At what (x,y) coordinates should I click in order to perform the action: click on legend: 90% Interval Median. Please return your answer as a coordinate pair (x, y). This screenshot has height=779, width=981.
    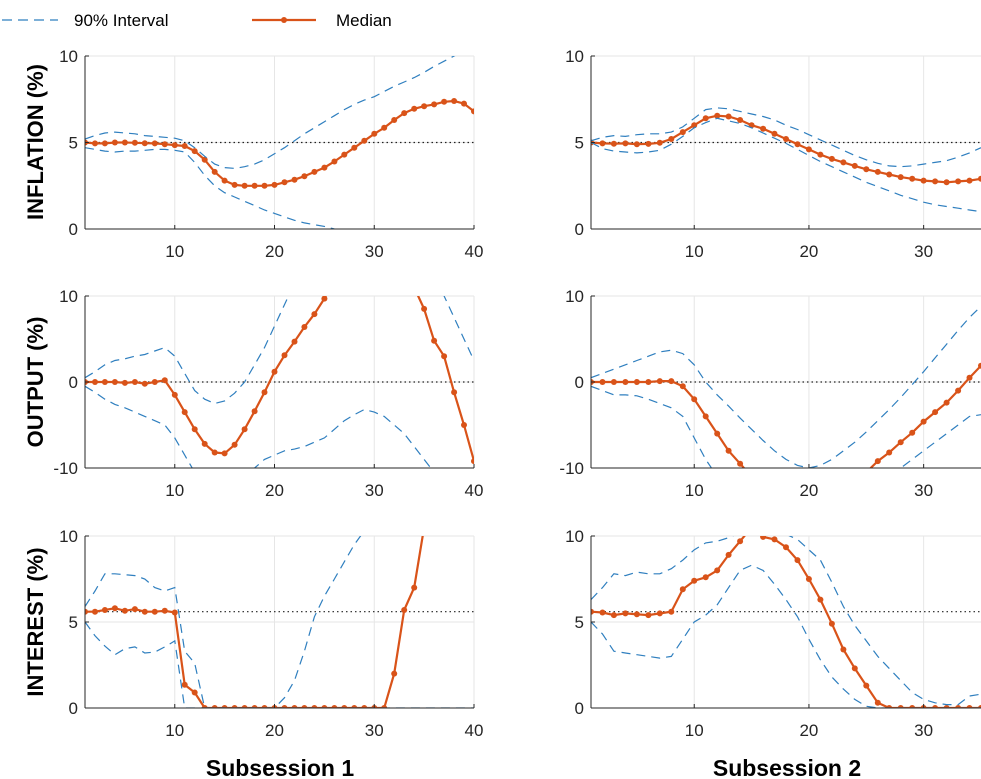
    Looking at the image, I should click on (197, 20).